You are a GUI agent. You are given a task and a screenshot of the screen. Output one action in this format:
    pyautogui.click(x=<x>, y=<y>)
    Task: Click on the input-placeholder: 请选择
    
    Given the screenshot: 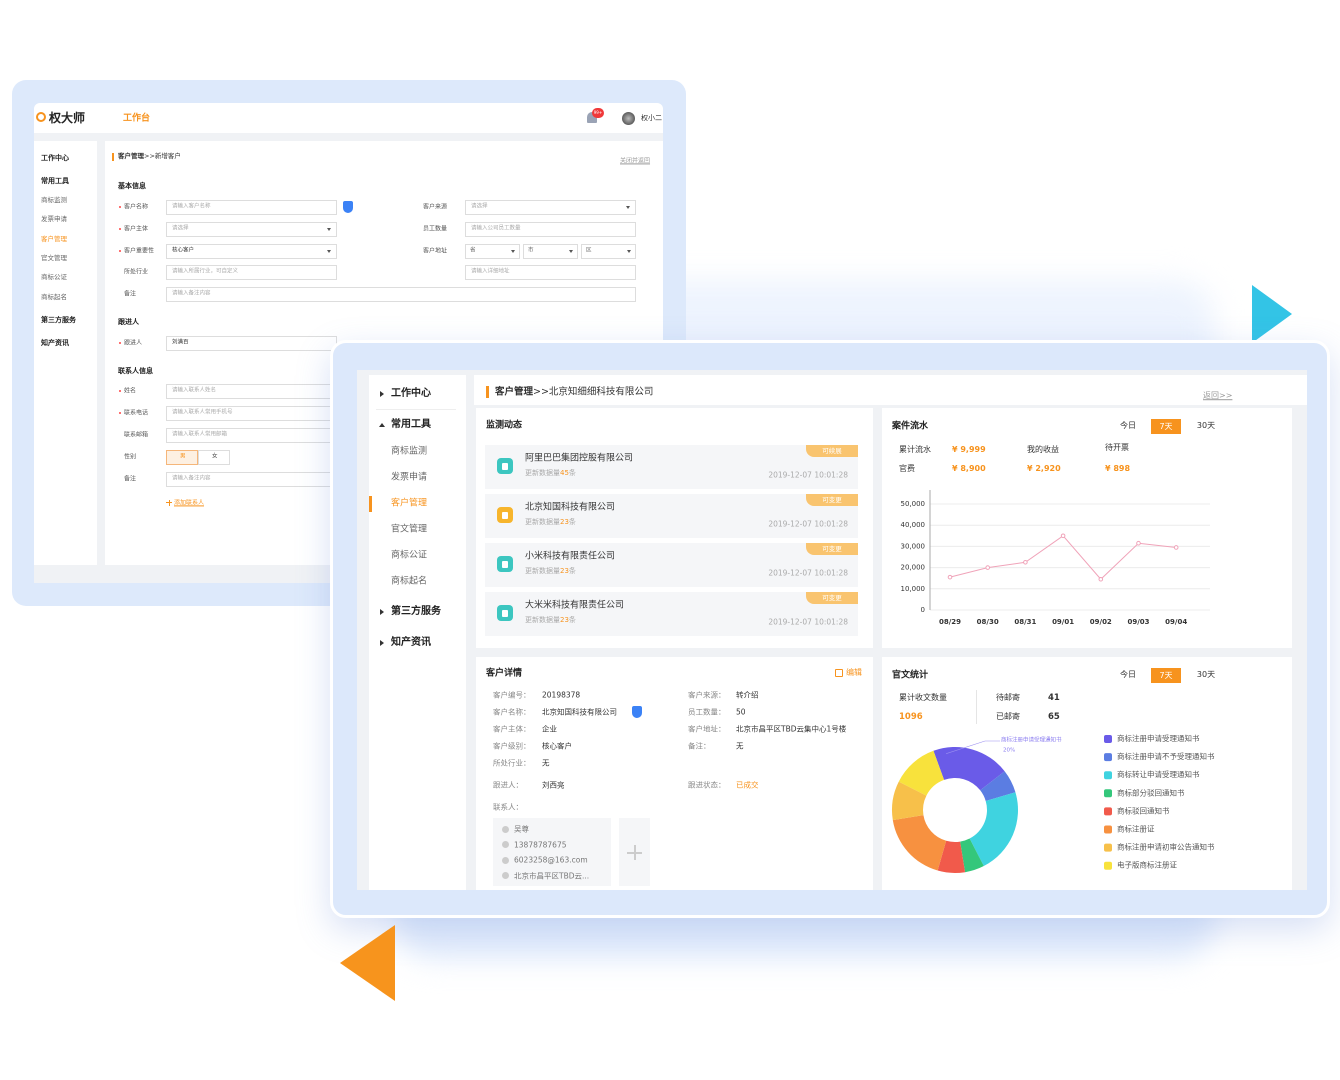 What is the action you would take?
    pyautogui.click(x=479, y=206)
    